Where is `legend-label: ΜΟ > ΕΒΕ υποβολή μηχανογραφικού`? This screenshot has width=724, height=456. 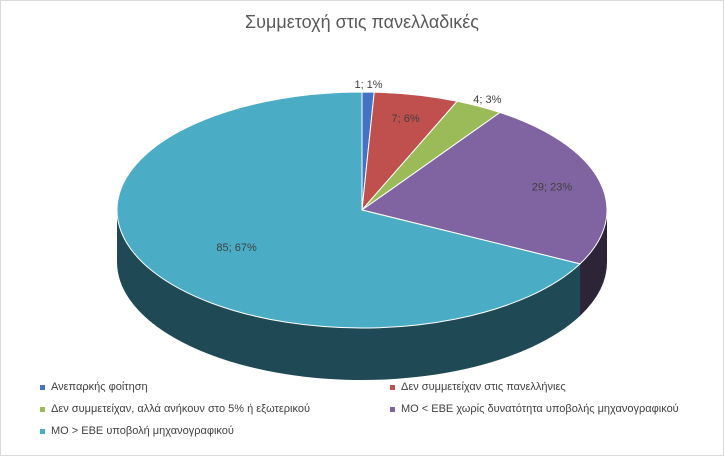
legend-label: ΜΟ > ΕΒΕ υποβολή μηχανογραφικού is located at coordinates (142, 431).